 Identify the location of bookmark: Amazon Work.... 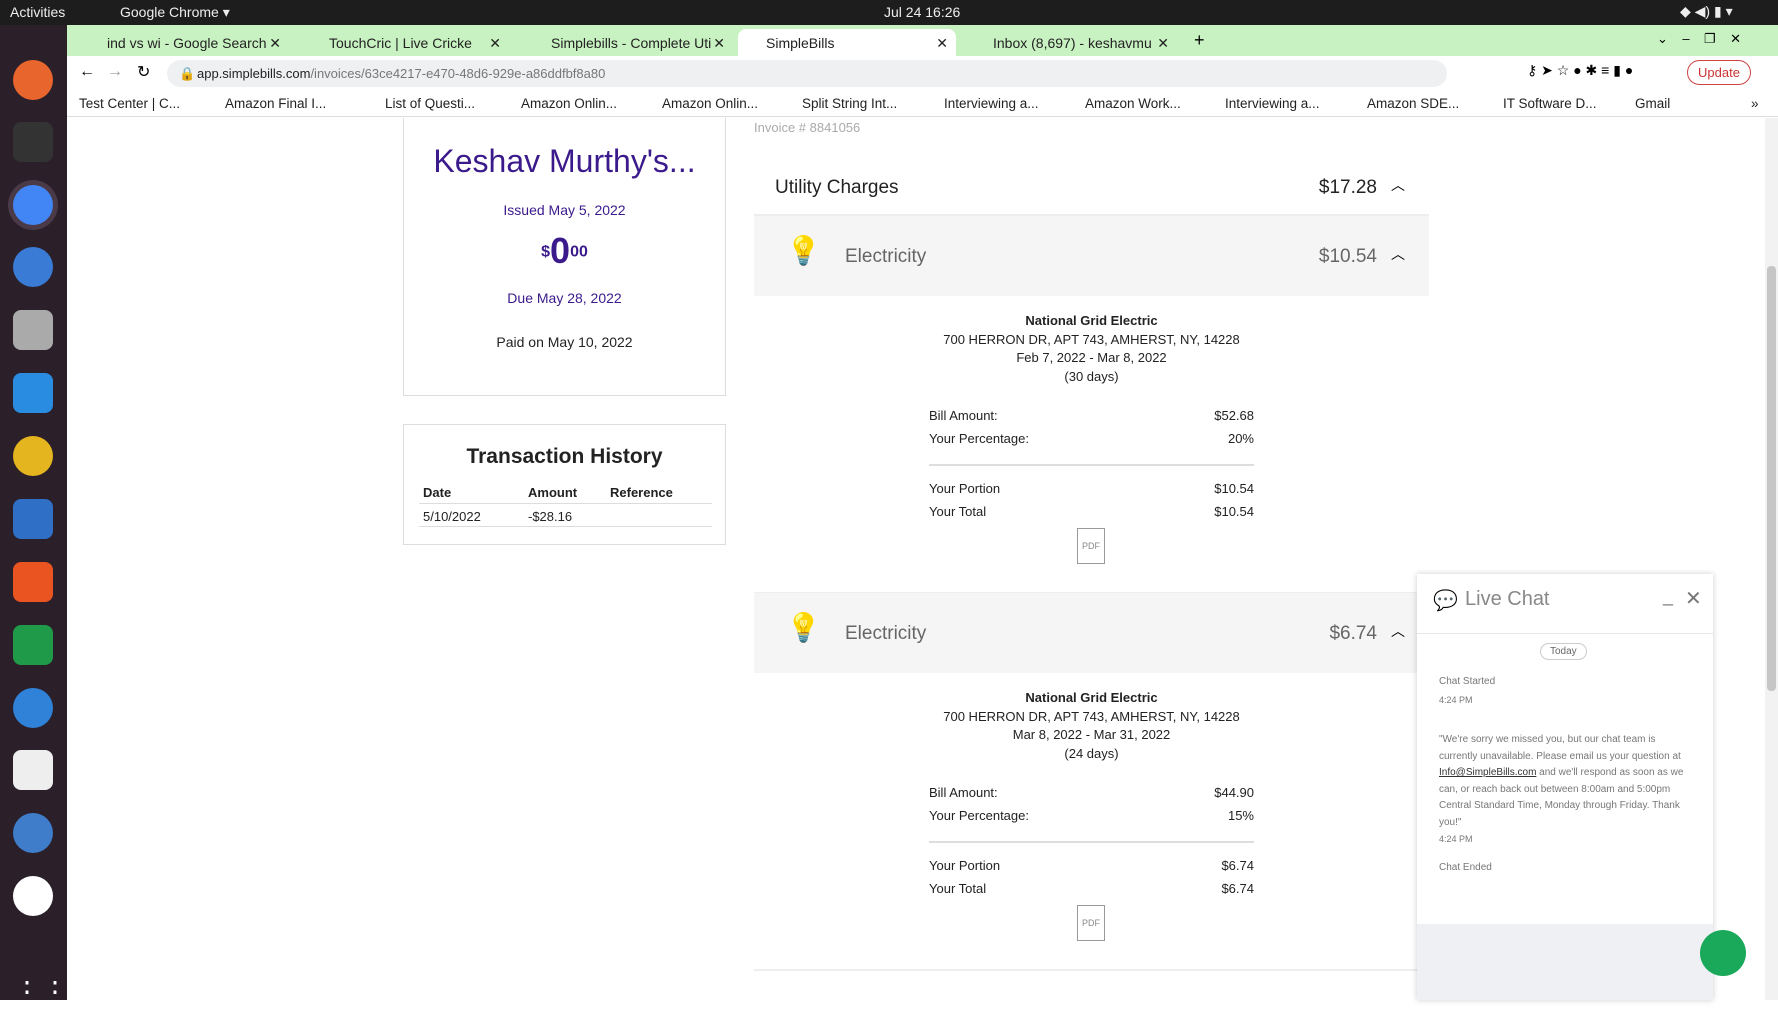
(1133, 103).